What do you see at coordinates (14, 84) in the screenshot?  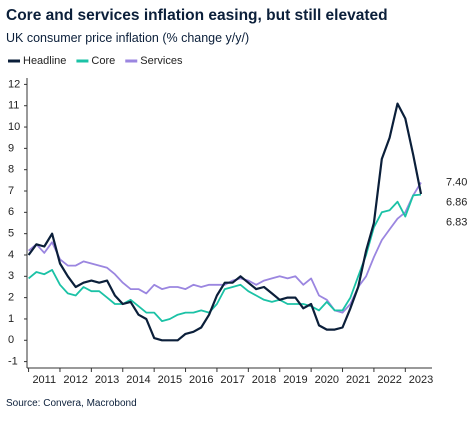 I see `y-tick-label: 12` at bounding box center [14, 84].